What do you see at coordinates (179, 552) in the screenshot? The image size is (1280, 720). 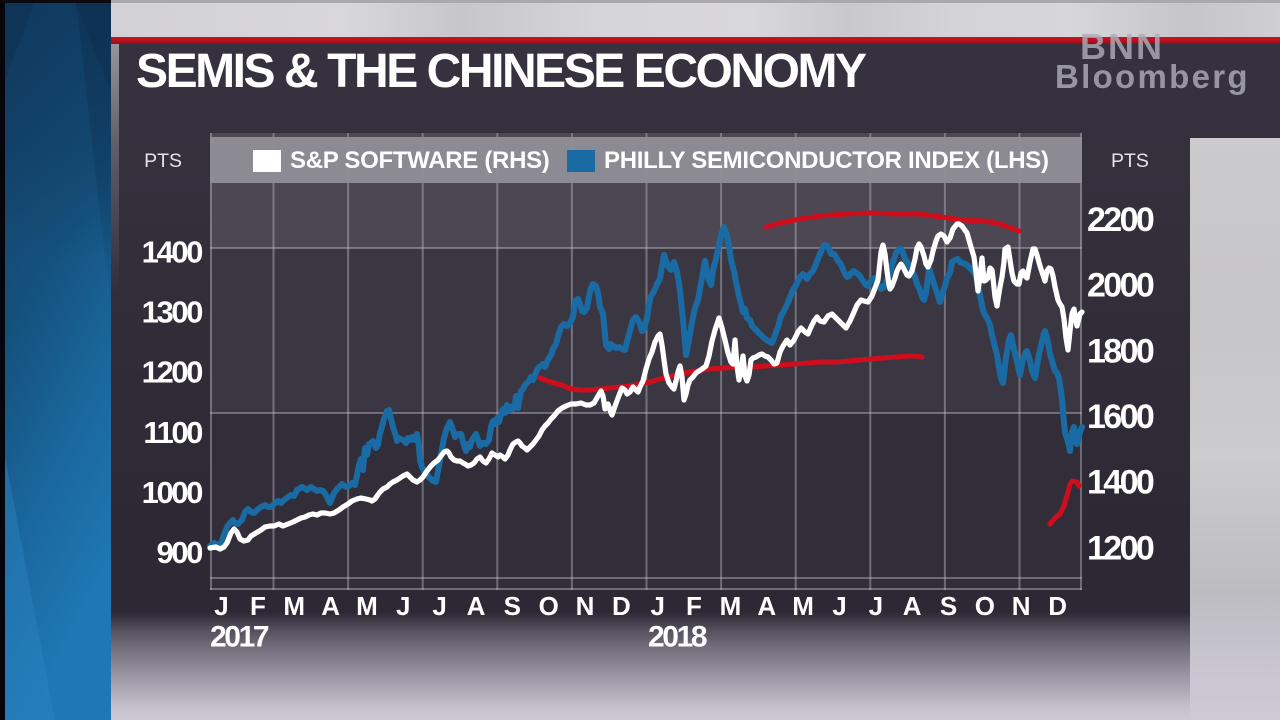 I see `svg-text: 900` at bounding box center [179, 552].